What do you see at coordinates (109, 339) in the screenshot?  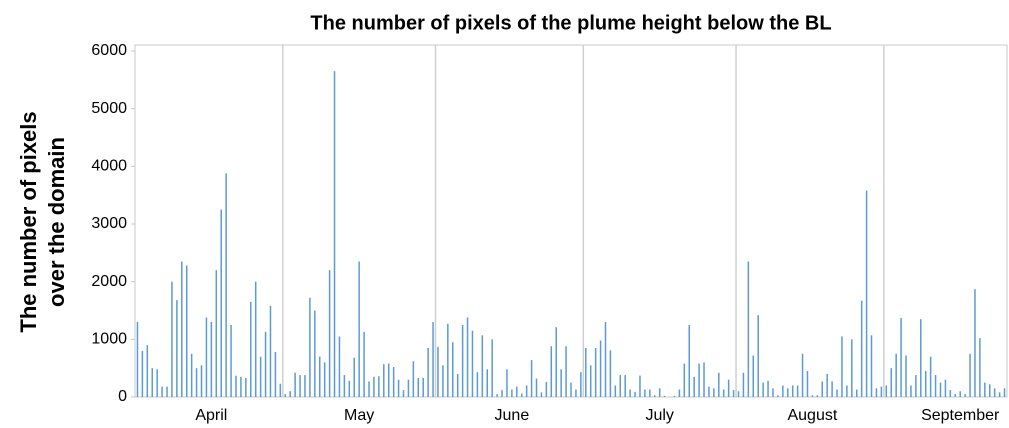 I see `y-tick-label: 1000` at bounding box center [109, 339].